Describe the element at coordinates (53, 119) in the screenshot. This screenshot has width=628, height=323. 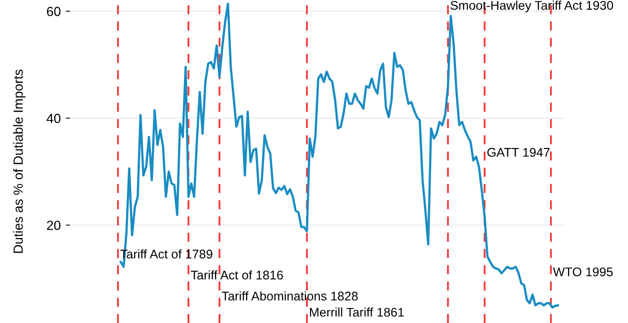
I see `y-tick-label: 40` at that location.